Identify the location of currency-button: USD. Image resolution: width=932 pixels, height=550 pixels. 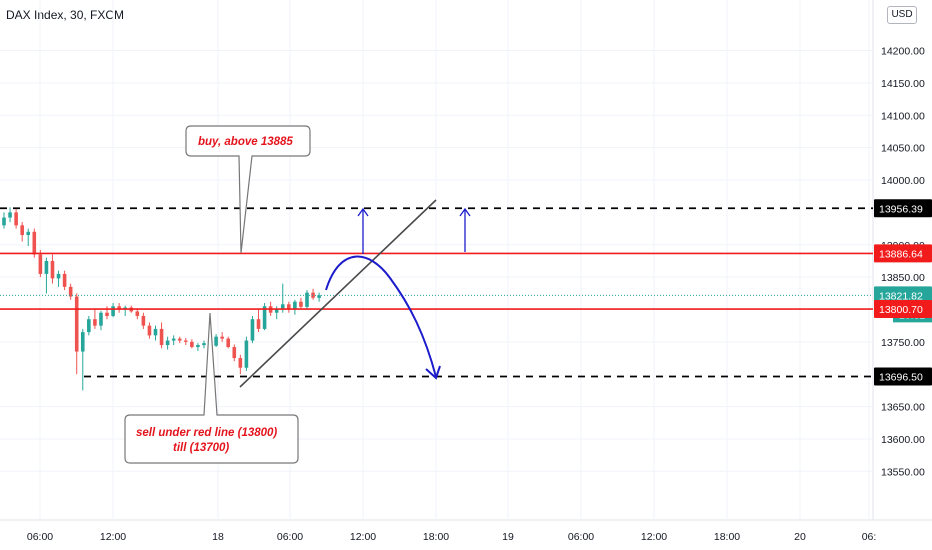
(902, 15).